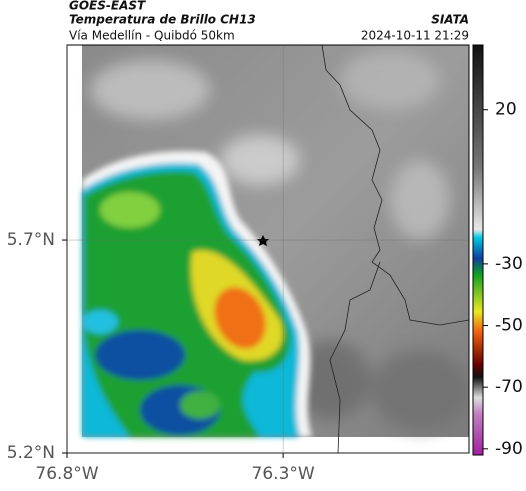  Describe the element at coordinates (509, 387) in the screenshot. I see `colorbar-tick-label: -70` at that location.